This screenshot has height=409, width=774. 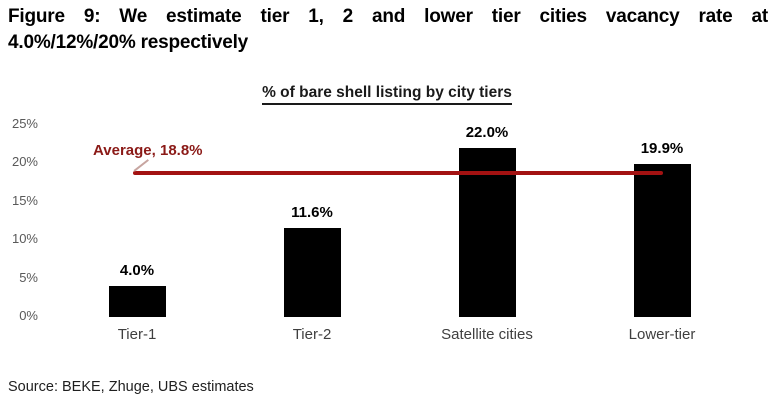 What do you see at coordinates (24, 239) in the screenshot?
I see `y-tick-label: 10%` at bounding box center [24, 239].